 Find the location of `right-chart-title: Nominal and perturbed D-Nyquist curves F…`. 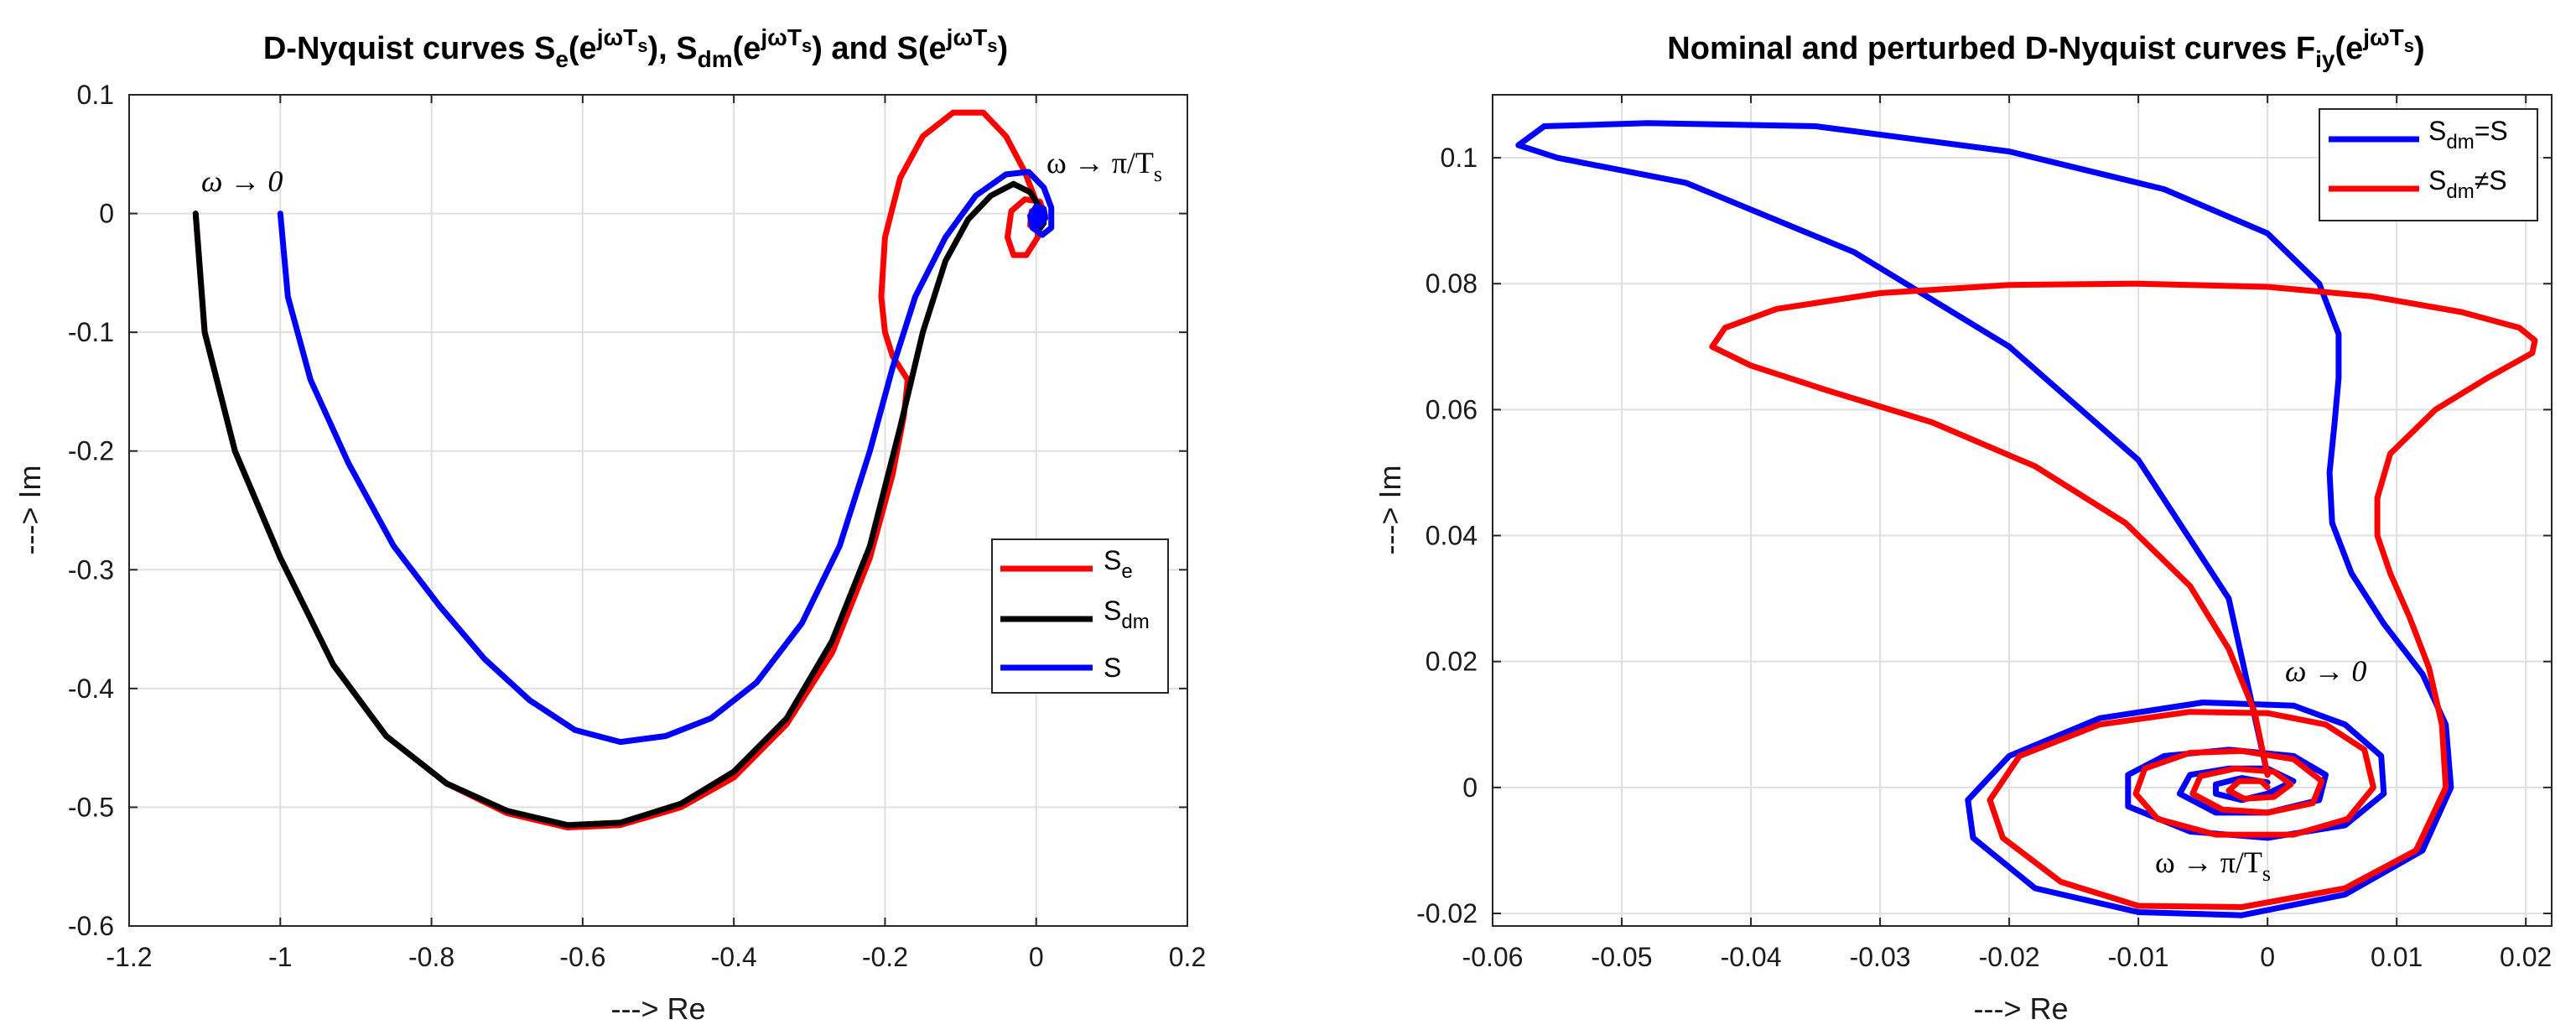

right-chart-title: Nominal and perturbed D-Nyquist curves F… is located at coordinates (2045, 48).